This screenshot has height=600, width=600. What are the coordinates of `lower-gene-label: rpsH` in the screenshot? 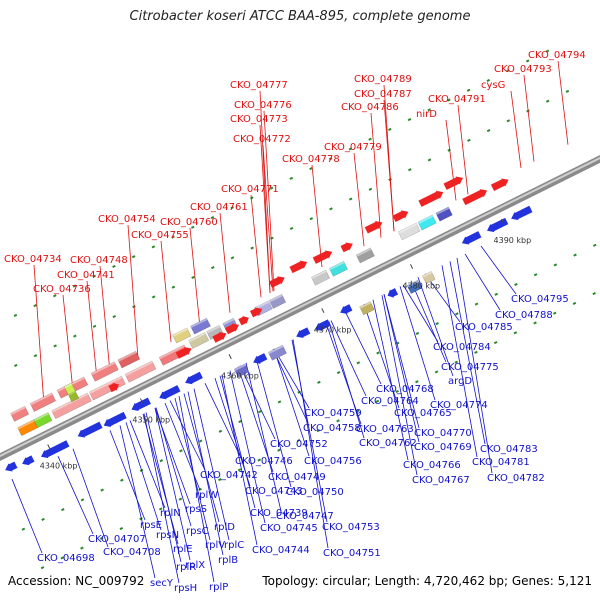 It's located at (185, 588).